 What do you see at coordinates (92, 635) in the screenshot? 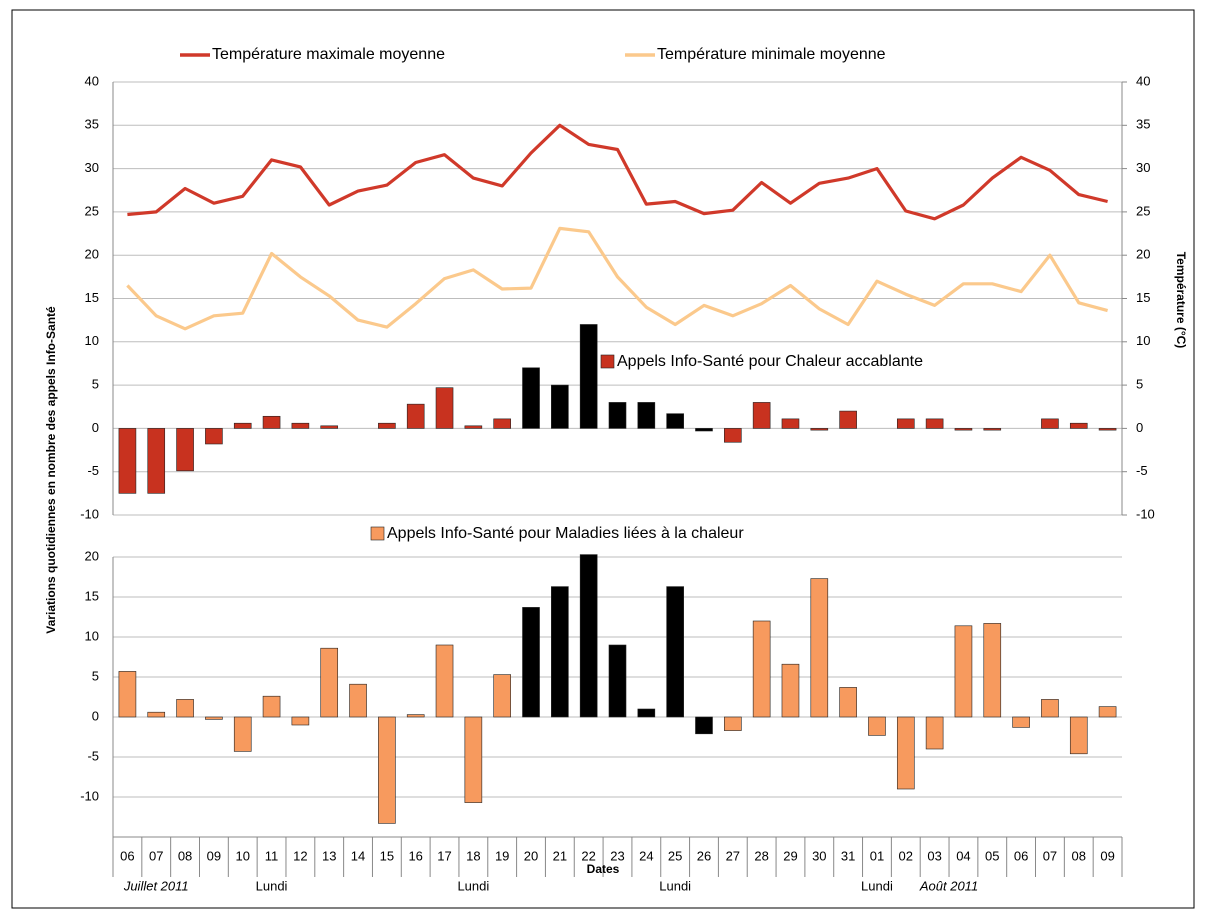
I see `y-tick-label: 10` at bounding box center [92, 635].